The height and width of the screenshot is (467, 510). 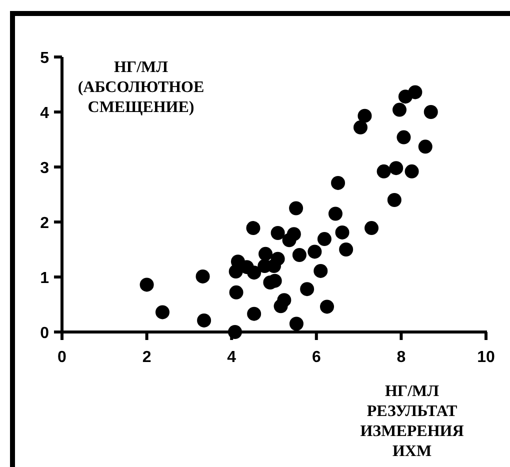 What do you see at coordinates (45, 223) in the screenshot?
I see `y-tick-label: 2` at bounding box center [45, 223].